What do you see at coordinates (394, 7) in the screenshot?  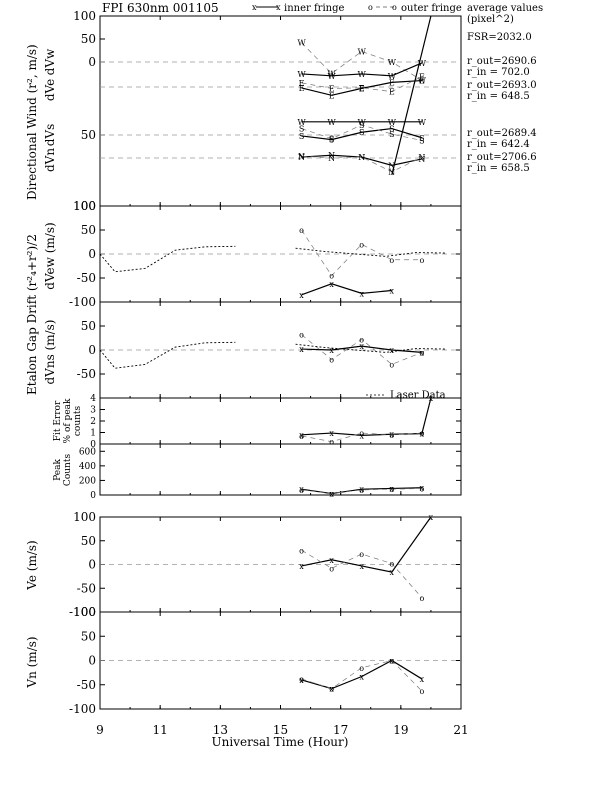 I see `legend-outer-marker-b: o` at bounding box center [394, 7].